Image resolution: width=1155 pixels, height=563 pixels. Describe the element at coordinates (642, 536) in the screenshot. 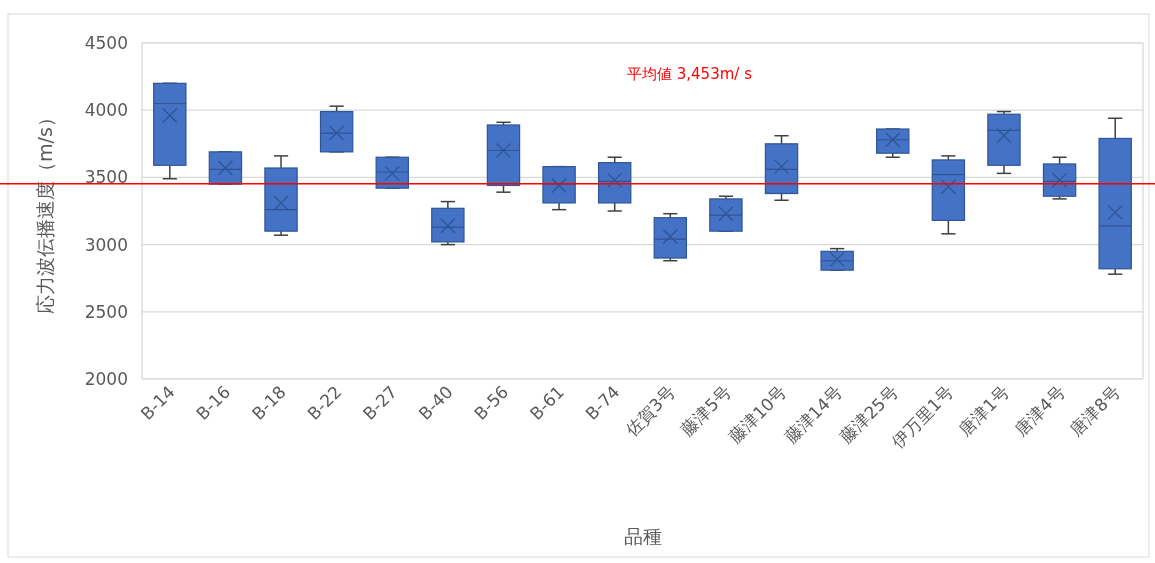

I see `x-axis-title: 品種` at that location.